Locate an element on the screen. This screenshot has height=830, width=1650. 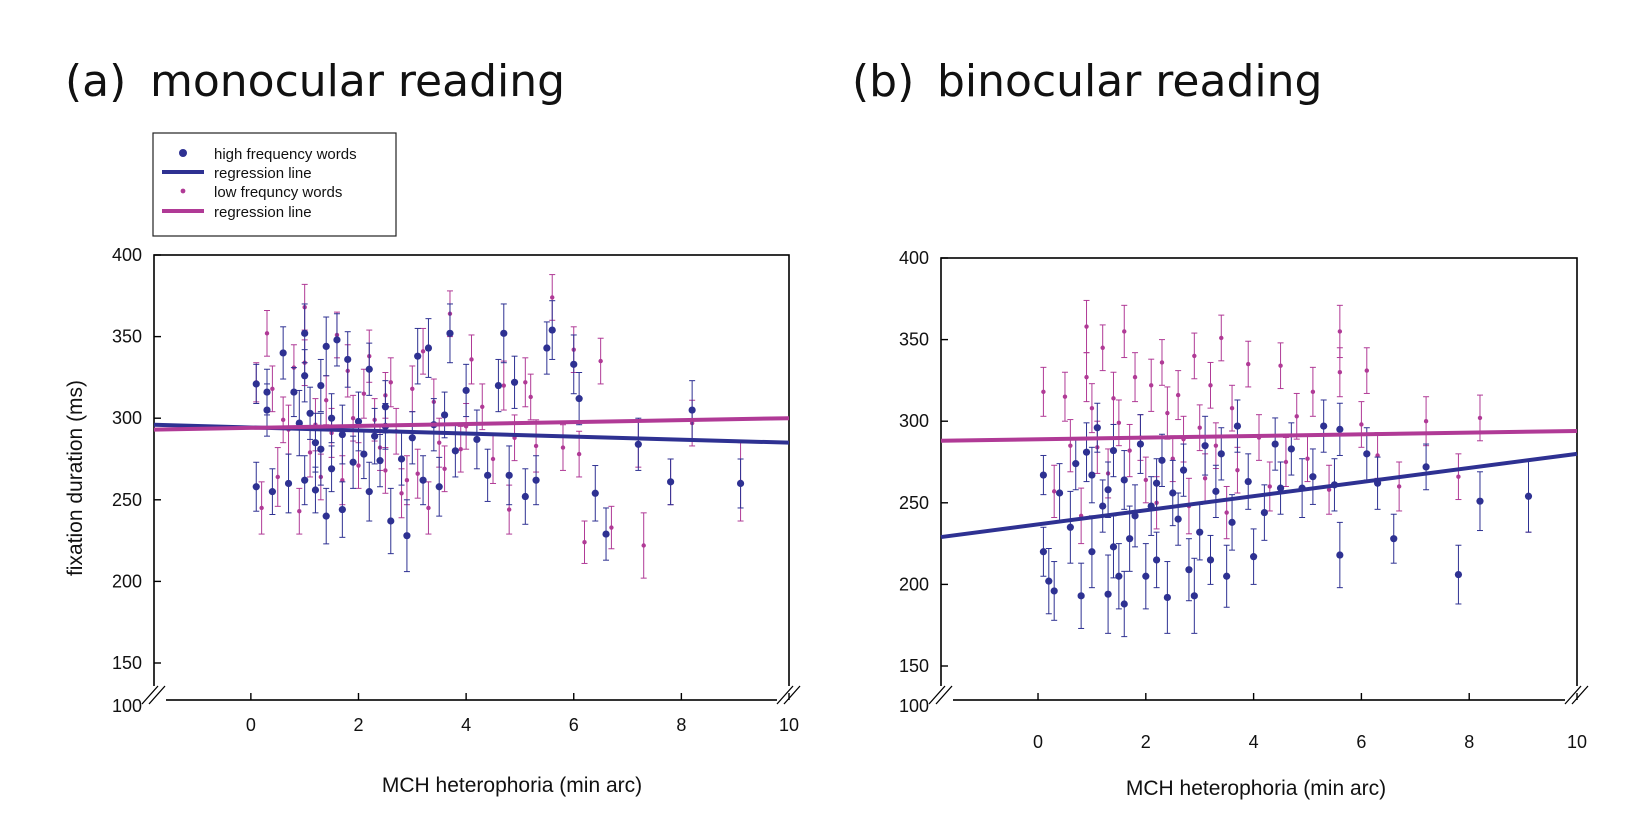
legend-low-regression-label: regression line is located at coordinates (263, 212).